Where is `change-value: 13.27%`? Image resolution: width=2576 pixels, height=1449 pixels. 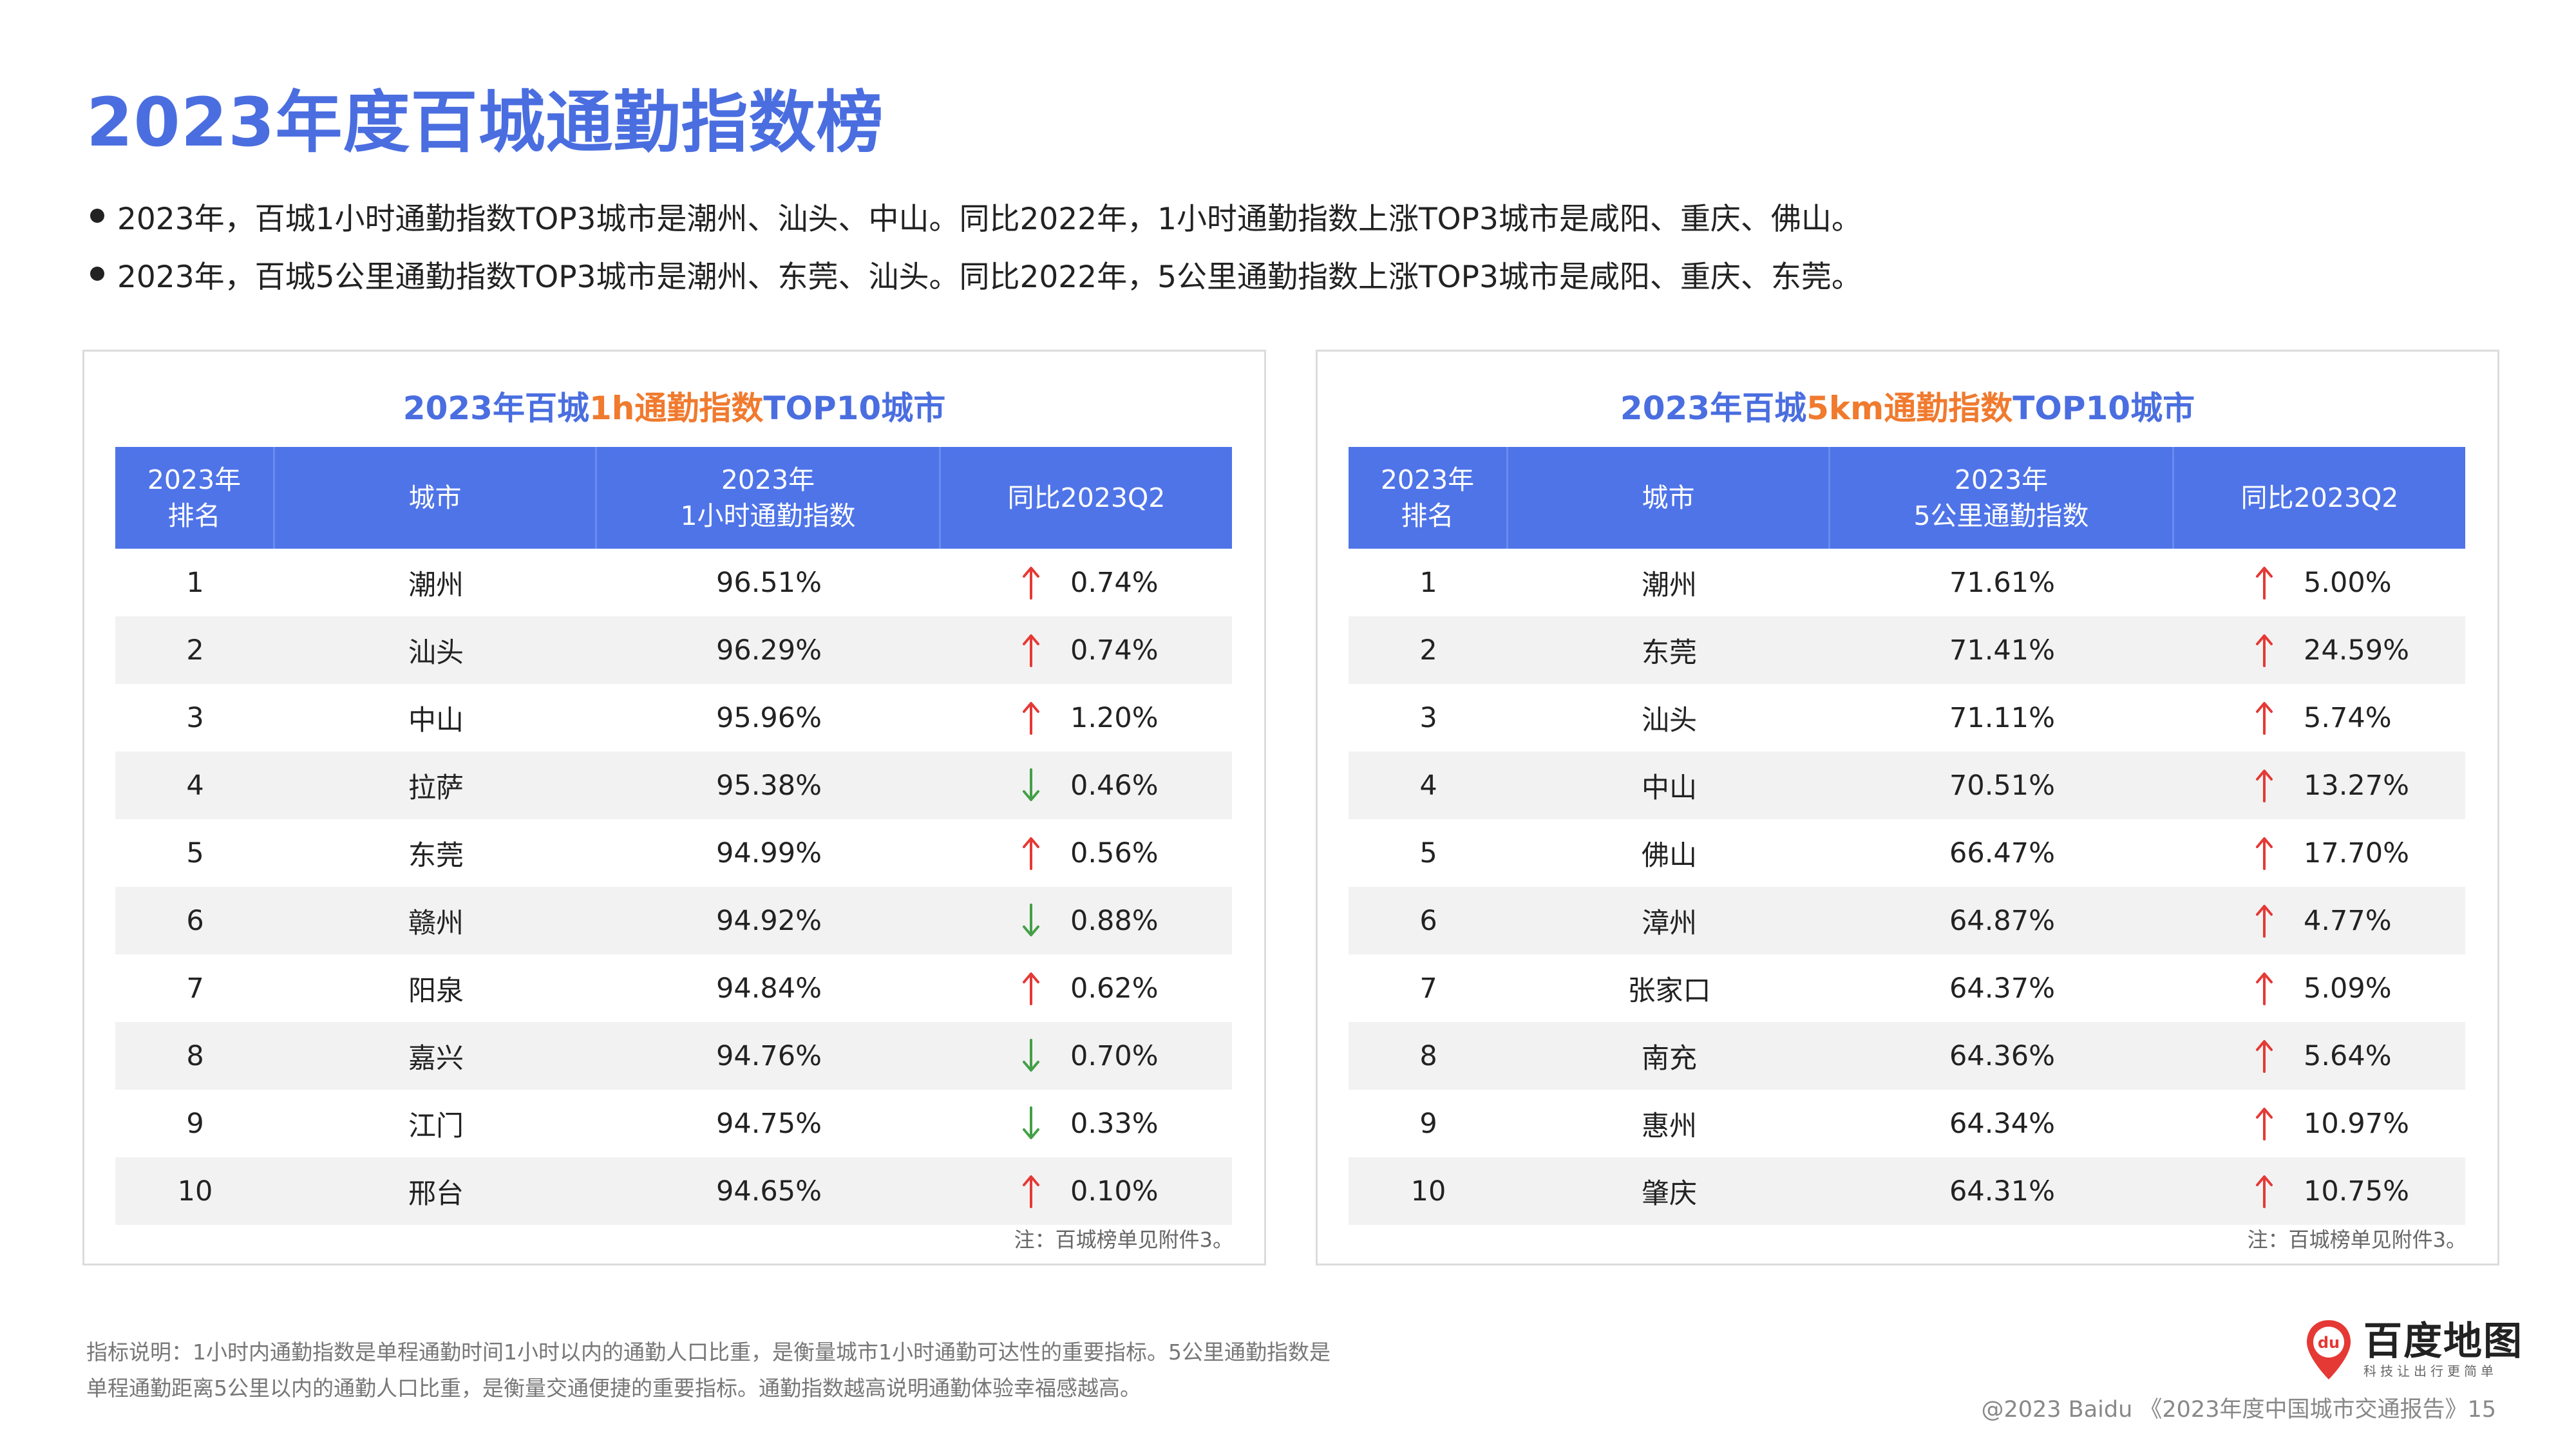 change-value: 13.27% is located at coordinates (2357, 785).